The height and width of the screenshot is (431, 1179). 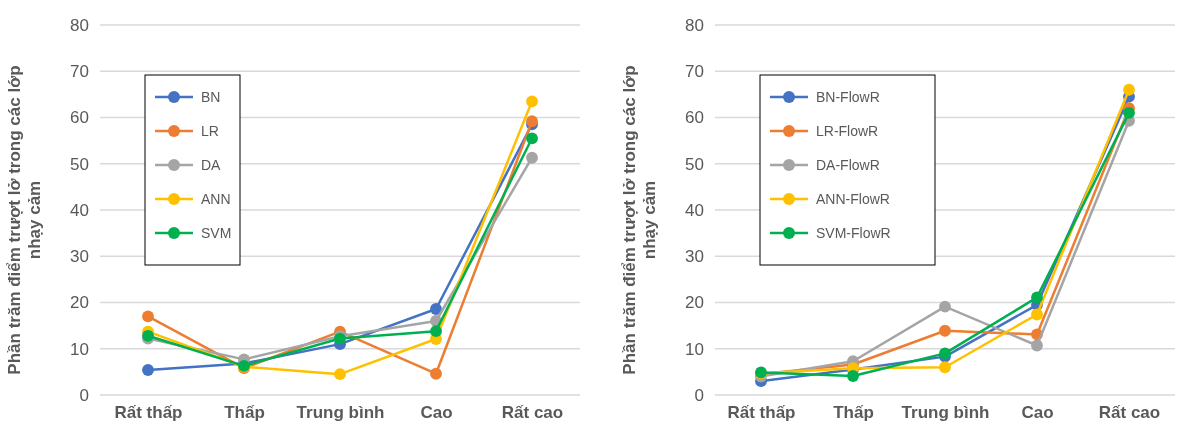 What do you see at coordinates (848, 97) in the screenshot?
I see `legend-label: BN-FlowR` at bounding box center [848, 97].